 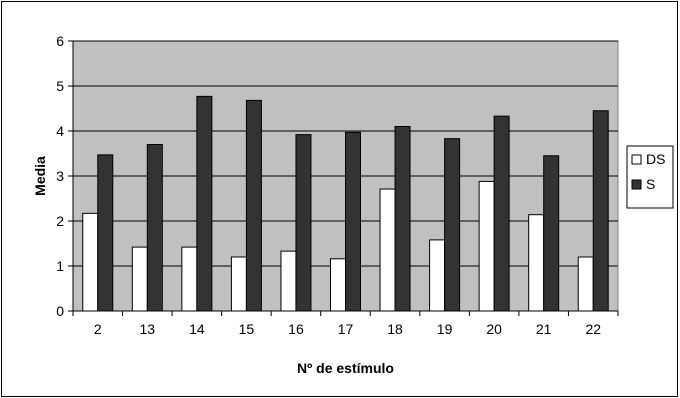 I want to click on x-tick-label-19: 19, so click(x=445, y=329).